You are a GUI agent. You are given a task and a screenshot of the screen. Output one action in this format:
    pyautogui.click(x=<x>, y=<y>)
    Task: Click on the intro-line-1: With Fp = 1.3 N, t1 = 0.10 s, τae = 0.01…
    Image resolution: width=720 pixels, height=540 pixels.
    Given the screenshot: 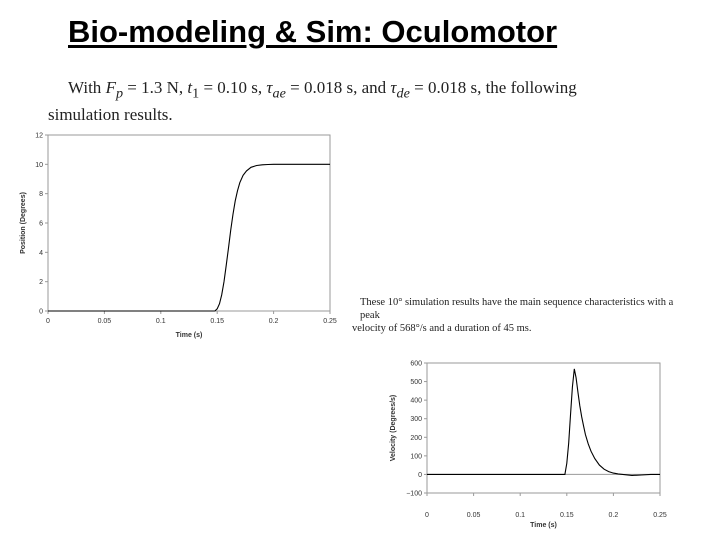 What is the action you would take?
    pyautogui.click(x=322, y=90)
    